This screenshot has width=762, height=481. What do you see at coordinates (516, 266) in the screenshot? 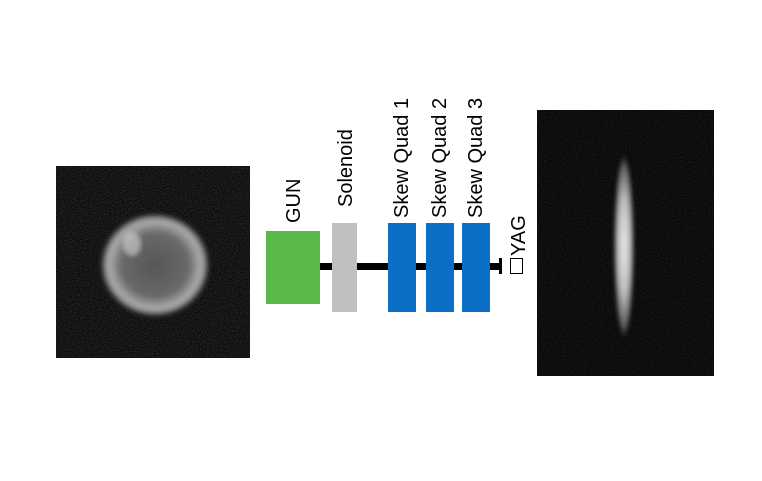
I see `yag-screen-icon` at bounding box center [516, 266].